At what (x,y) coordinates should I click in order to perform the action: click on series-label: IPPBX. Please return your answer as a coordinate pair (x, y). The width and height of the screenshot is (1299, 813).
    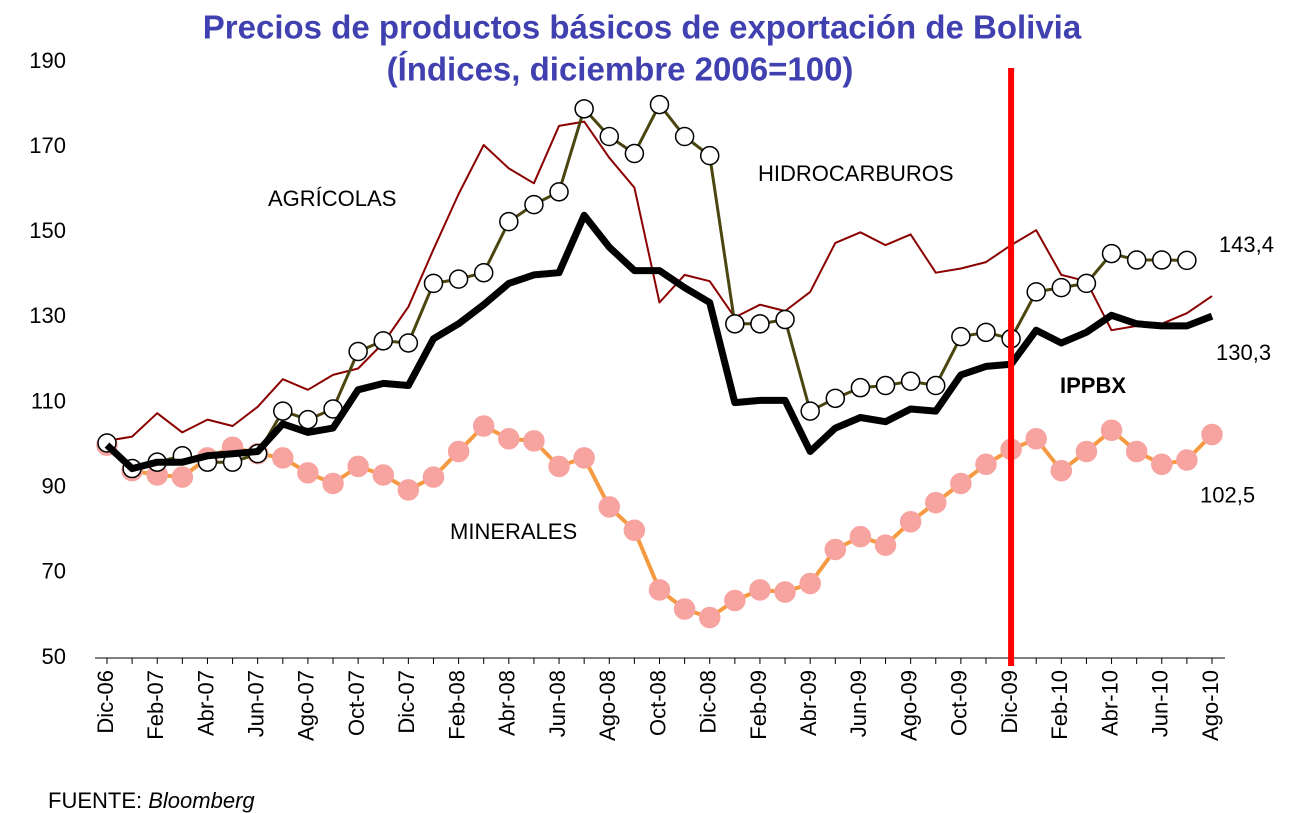
    Looking at the image, I should click on (1093, 385).